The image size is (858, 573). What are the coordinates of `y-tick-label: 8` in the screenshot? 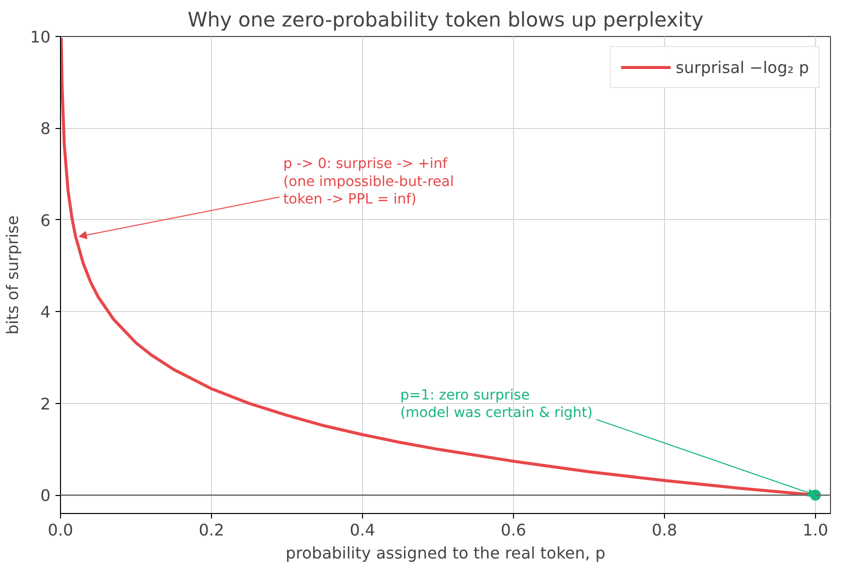 It's located at (45, 128).